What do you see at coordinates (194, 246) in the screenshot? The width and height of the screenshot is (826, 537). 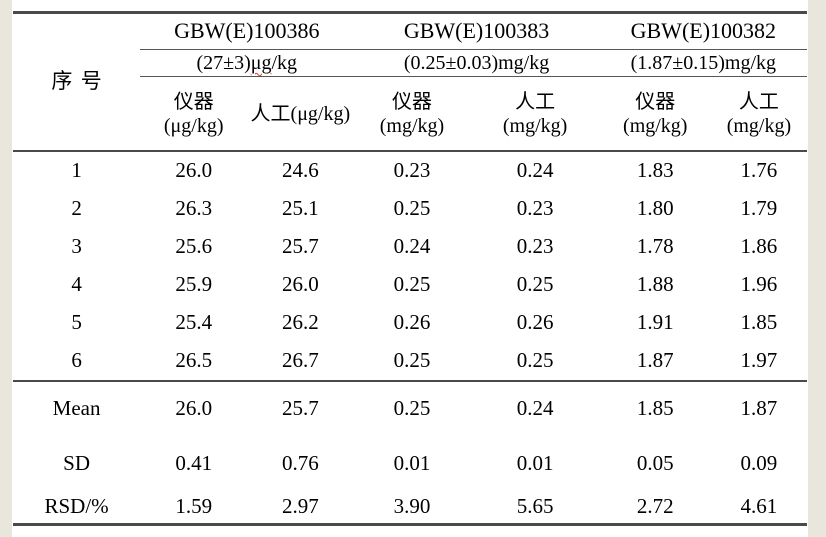 I see `value-cell: 25.6` at bounding box center [194, 246].